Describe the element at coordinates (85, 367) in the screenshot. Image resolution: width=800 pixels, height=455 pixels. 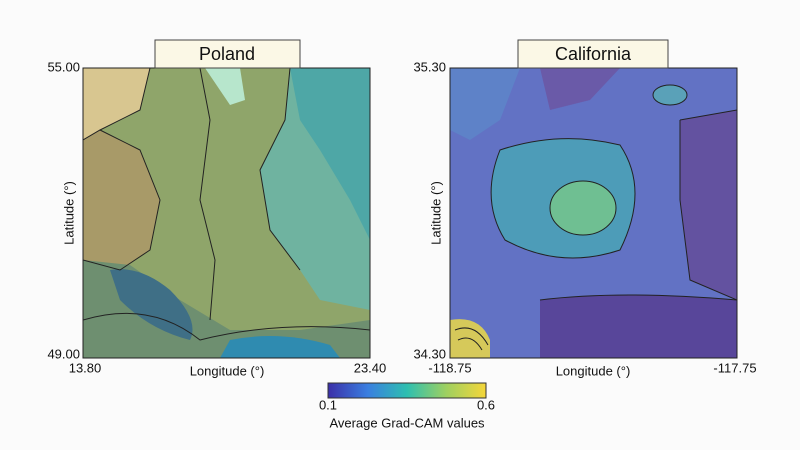
I see `x-tick-label: 13.80` at that location.